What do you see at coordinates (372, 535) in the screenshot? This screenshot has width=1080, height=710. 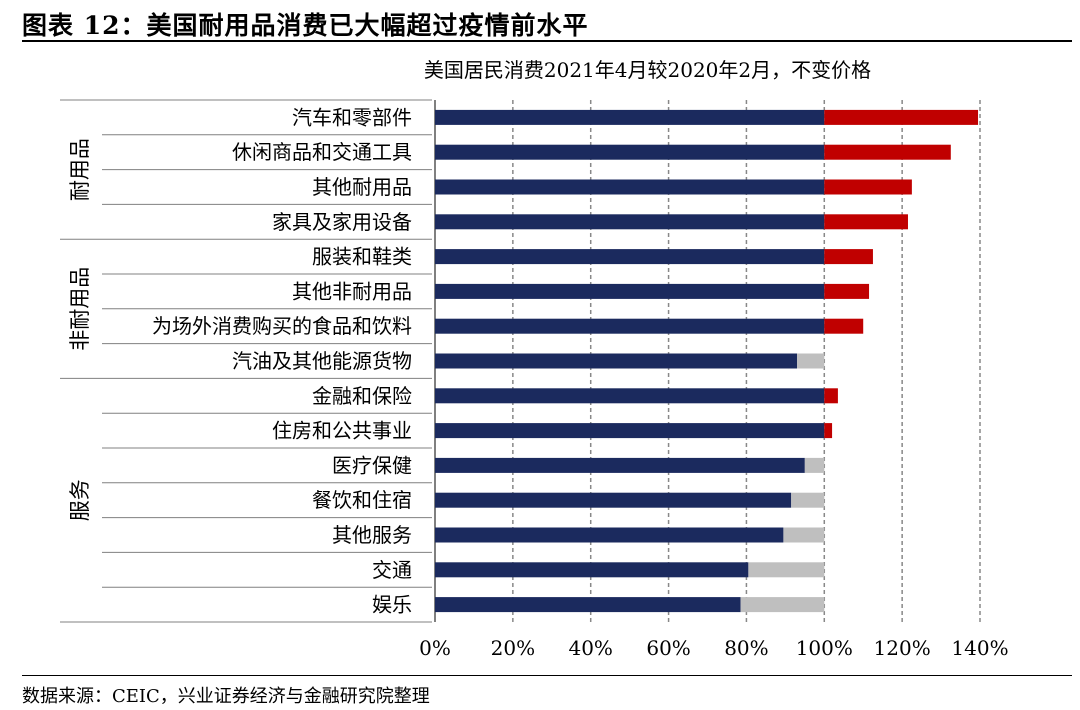 I see `category-label: 其他服务` at bounding box center [372, 535].